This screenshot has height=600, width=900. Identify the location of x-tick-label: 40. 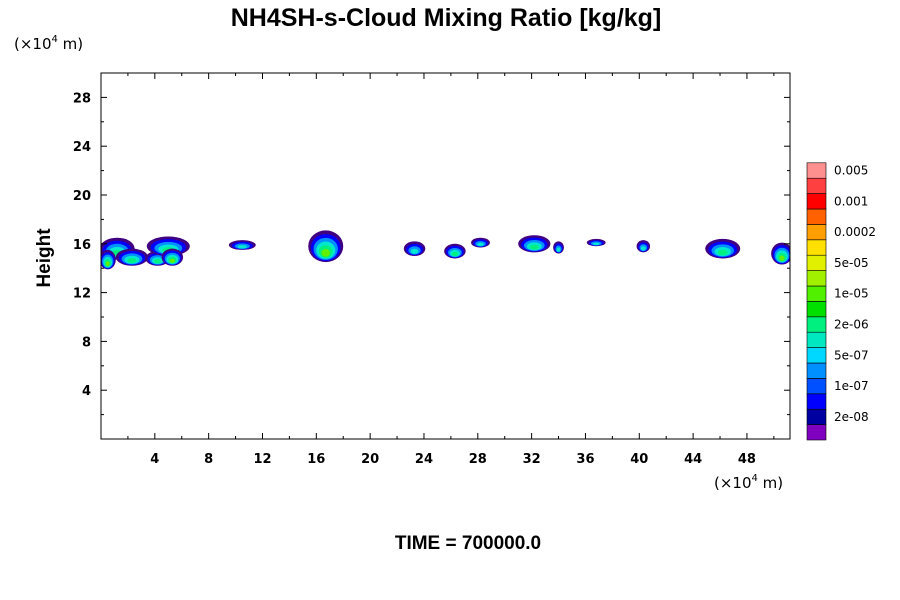
(639, 459).